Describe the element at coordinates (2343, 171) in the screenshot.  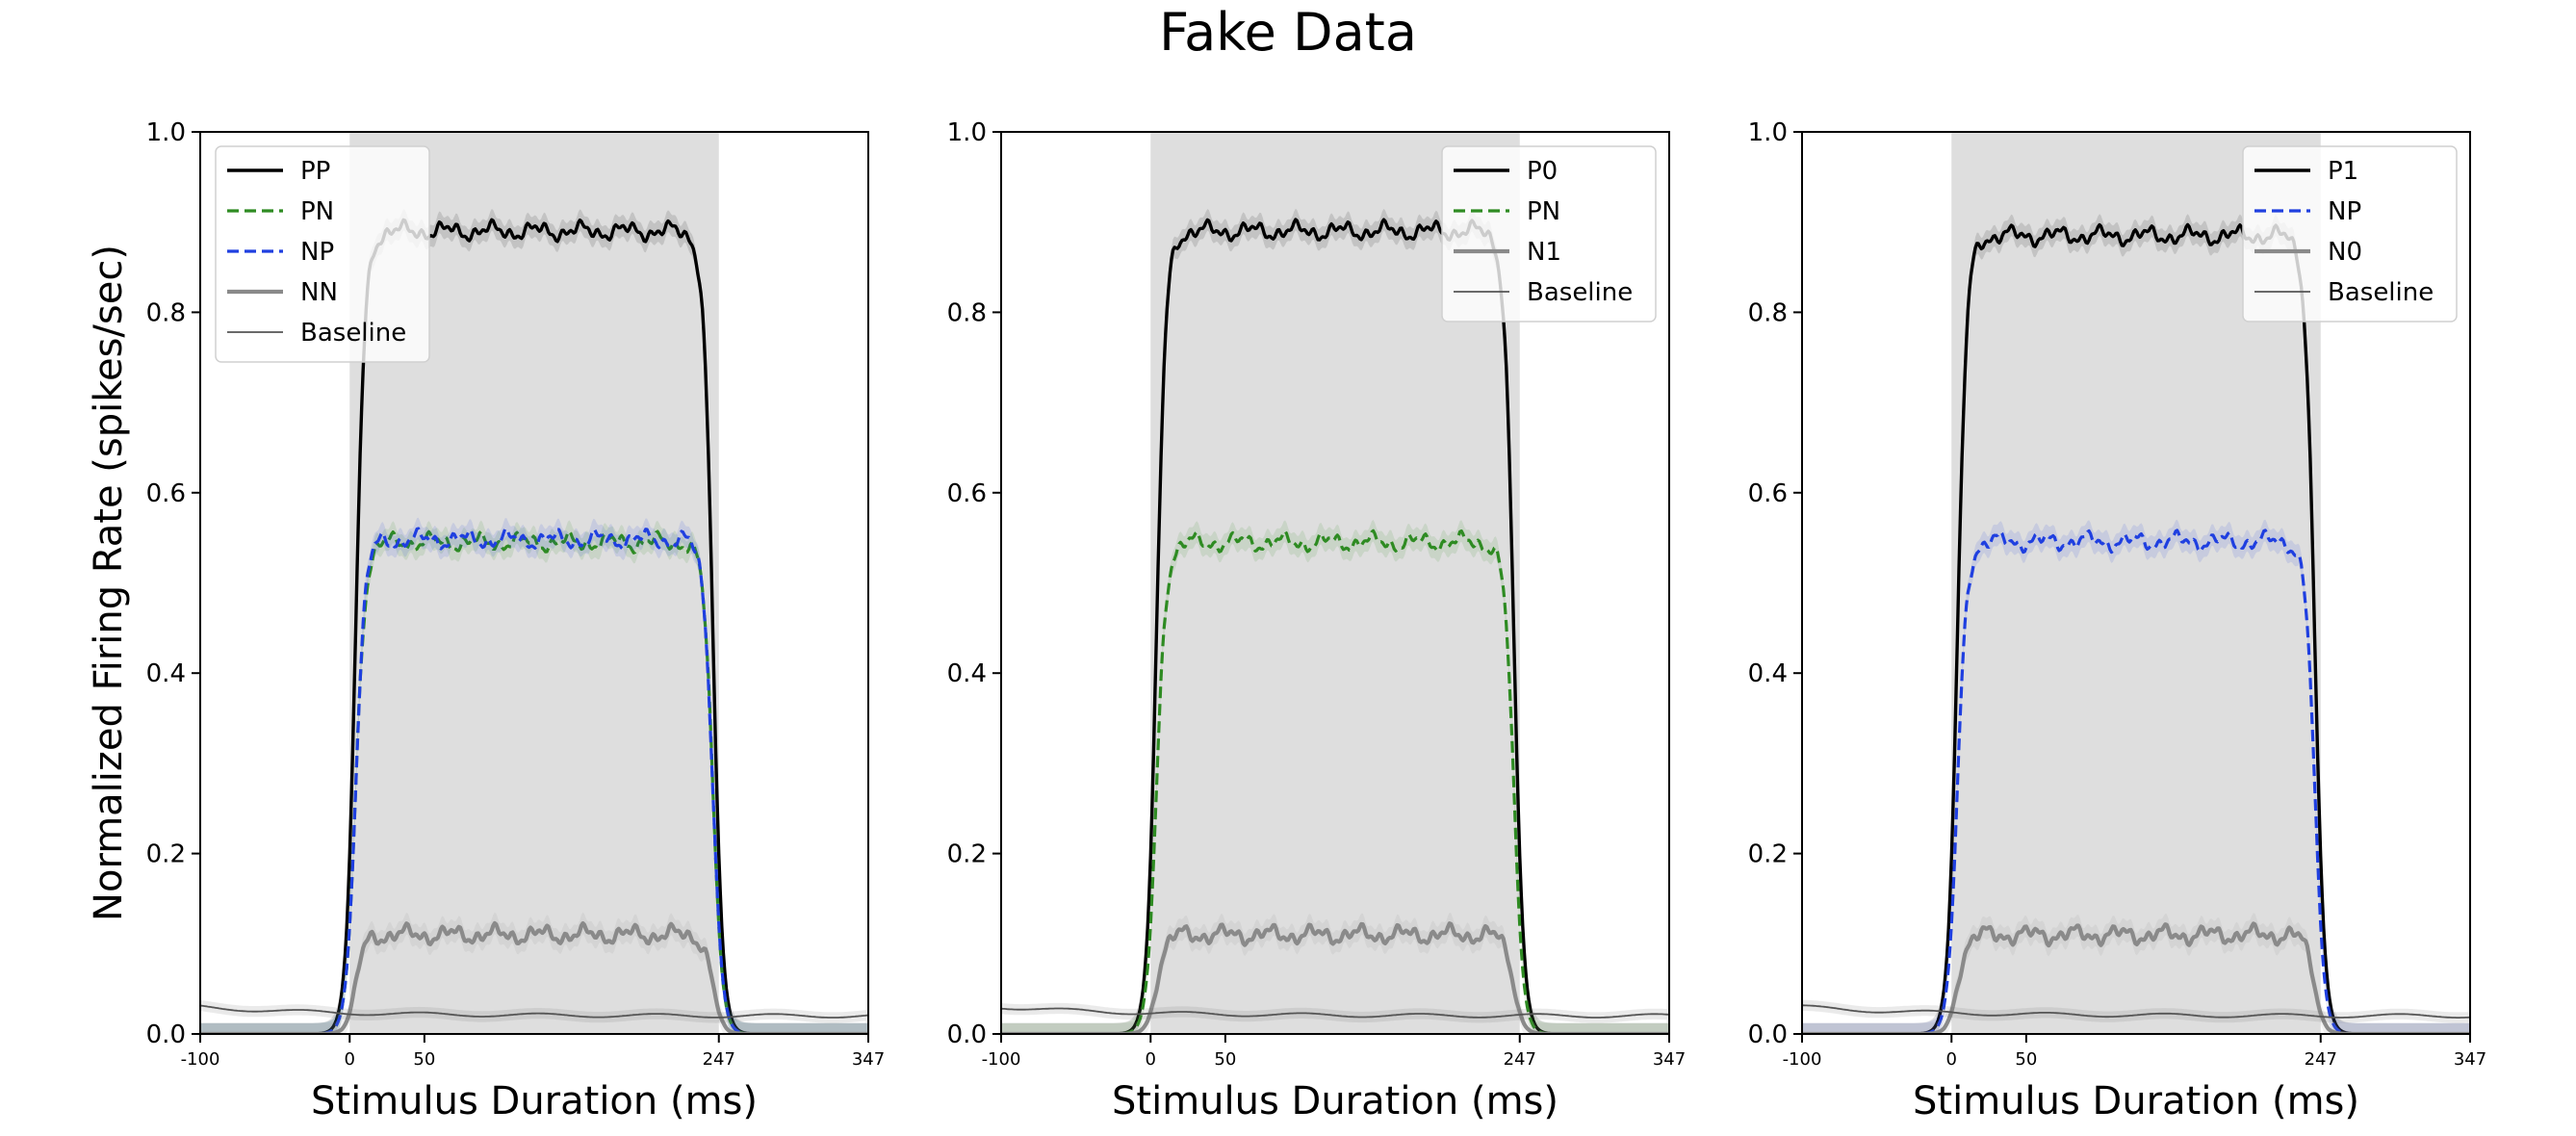
I see `legend-label-p1: P1` at that location.